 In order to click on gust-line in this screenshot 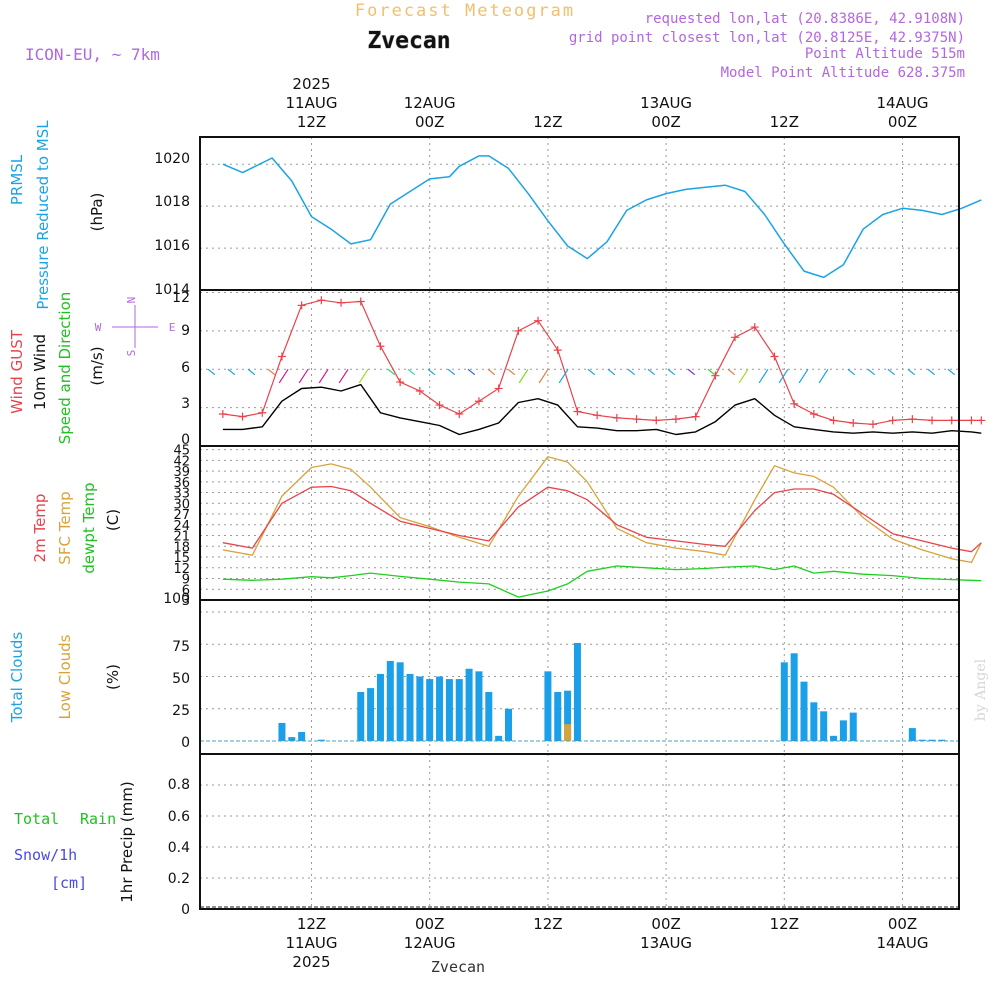, I will do `click(602, 362)`.